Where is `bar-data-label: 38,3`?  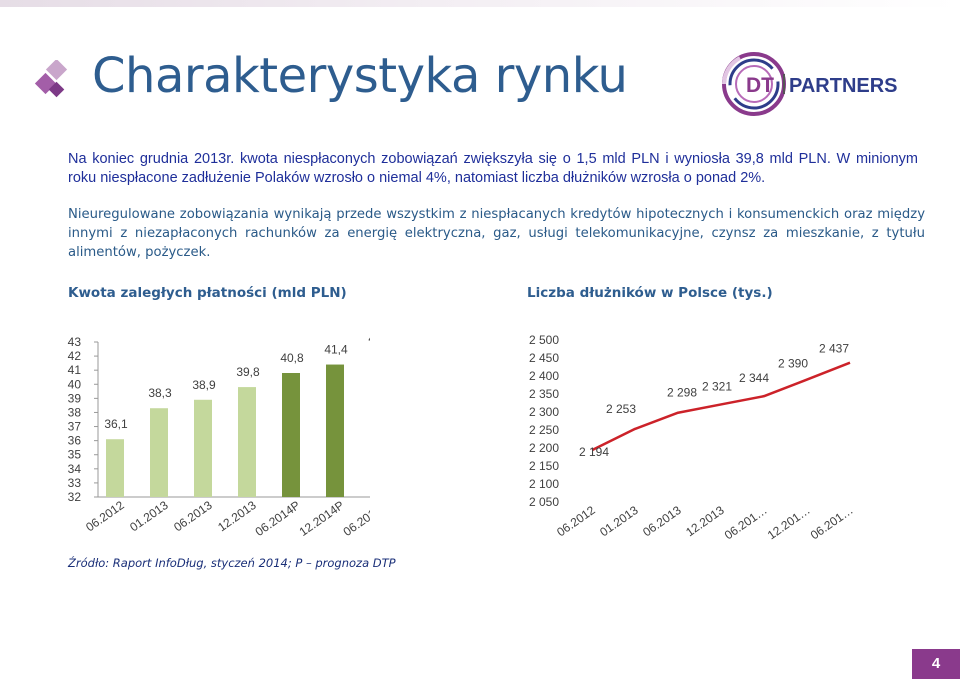 bar-data-label: 38,3 is located at coordinates (160, 393).